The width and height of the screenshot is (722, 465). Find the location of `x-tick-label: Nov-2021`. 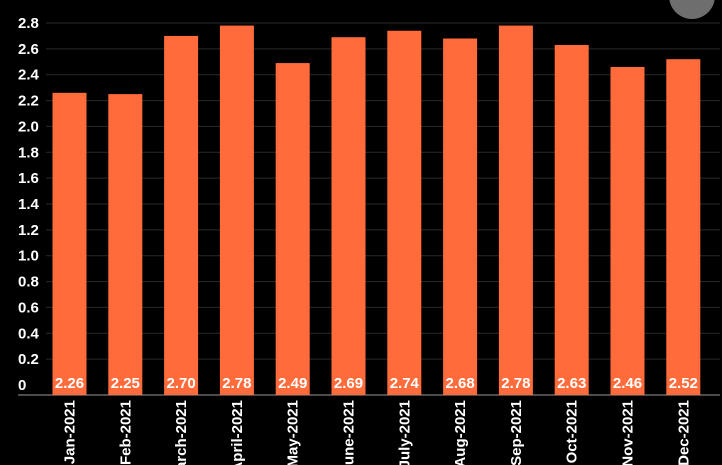

x-tick-label: Nov-2021 is located at coordinates (628, 432).